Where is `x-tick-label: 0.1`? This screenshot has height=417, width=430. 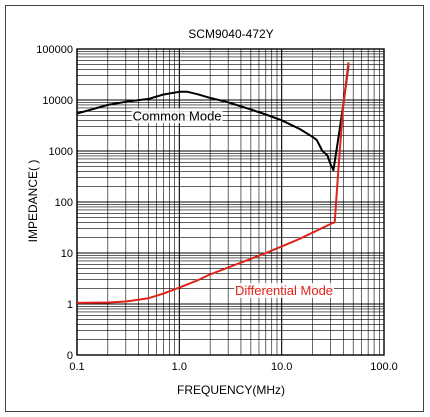
x-tick-label: 0.1 is located at coordinates (76, 367).